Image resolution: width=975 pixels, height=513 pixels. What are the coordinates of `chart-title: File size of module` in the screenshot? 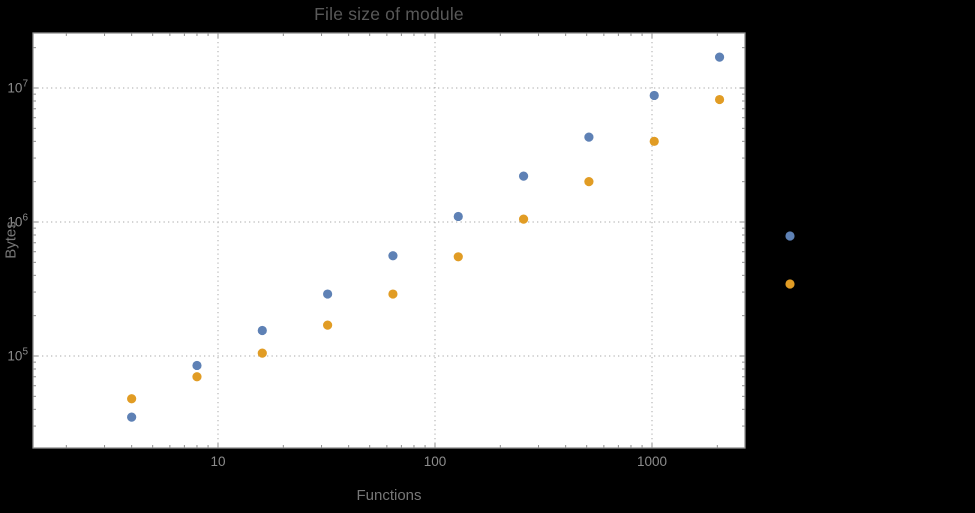 It's located at (389, 14).